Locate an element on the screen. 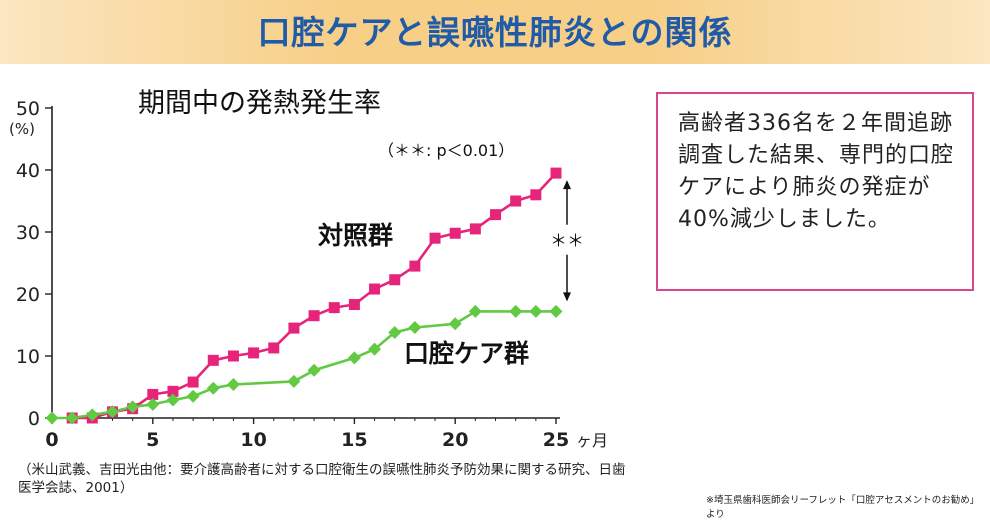 Image resolution: width=990 pixels, height=520 pixels. x-axis-label: ヶ月 is located at coordinates (592, 440).